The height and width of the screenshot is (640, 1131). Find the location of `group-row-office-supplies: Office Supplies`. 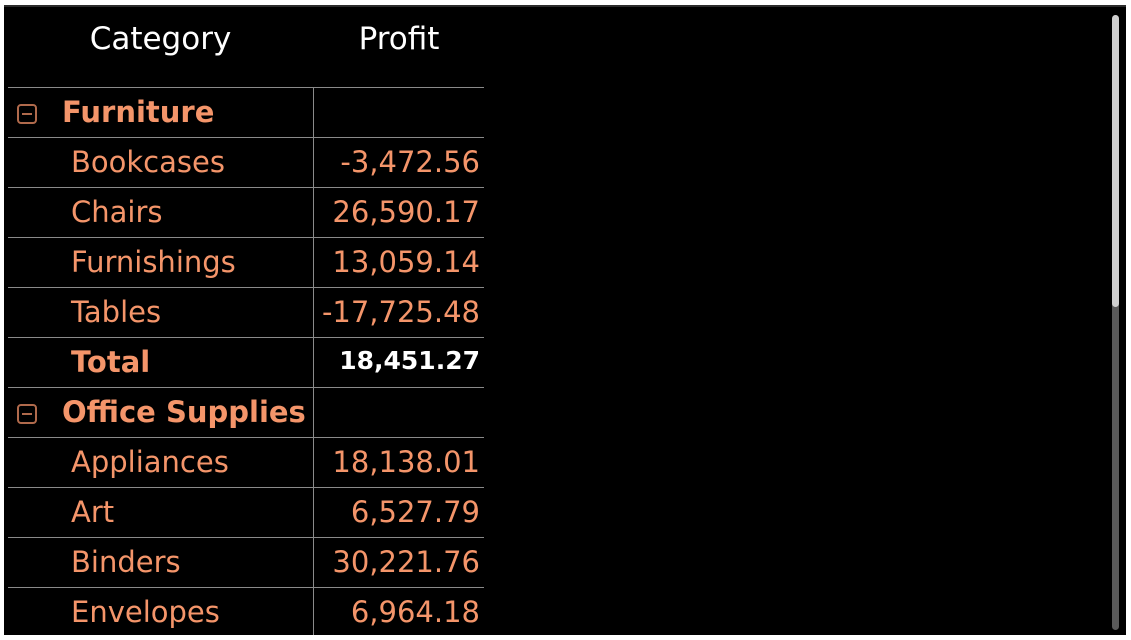

group-row-office-supplies: Office Supplies is located at coordinates (246, 413).